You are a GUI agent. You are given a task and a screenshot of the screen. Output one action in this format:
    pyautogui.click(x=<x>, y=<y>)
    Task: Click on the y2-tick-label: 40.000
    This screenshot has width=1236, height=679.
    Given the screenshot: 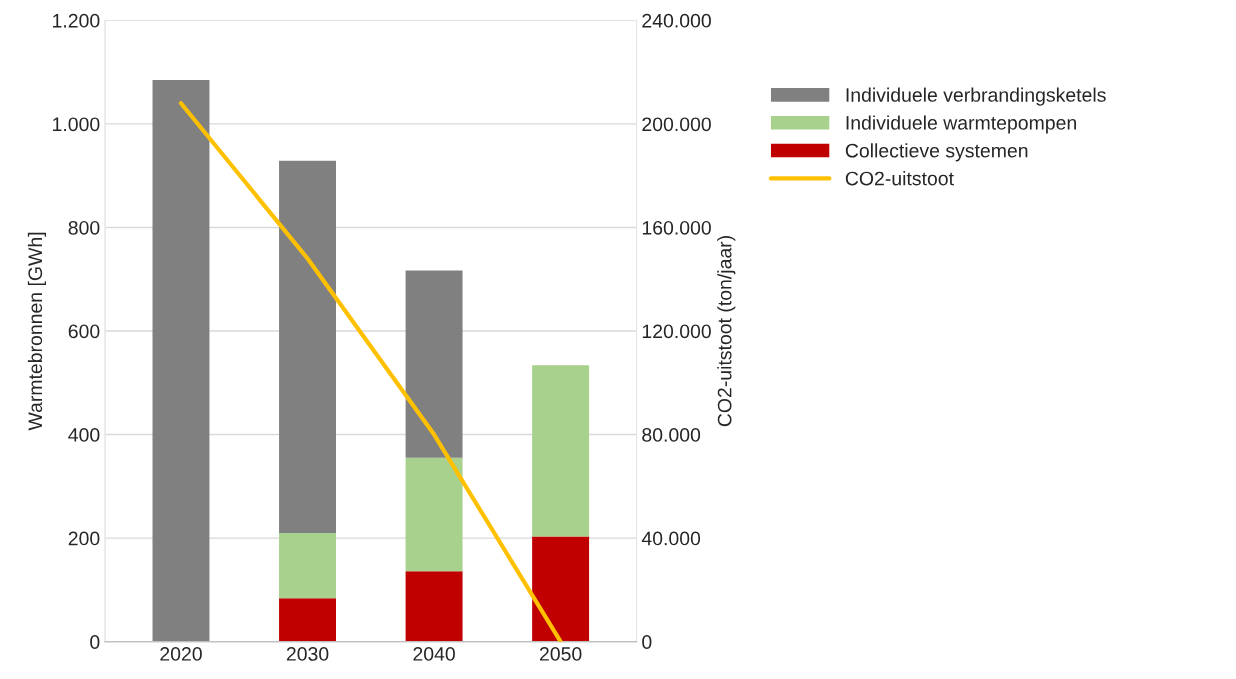 What is the action you would take?
    pyautogui.click(x=671, y=538)
    